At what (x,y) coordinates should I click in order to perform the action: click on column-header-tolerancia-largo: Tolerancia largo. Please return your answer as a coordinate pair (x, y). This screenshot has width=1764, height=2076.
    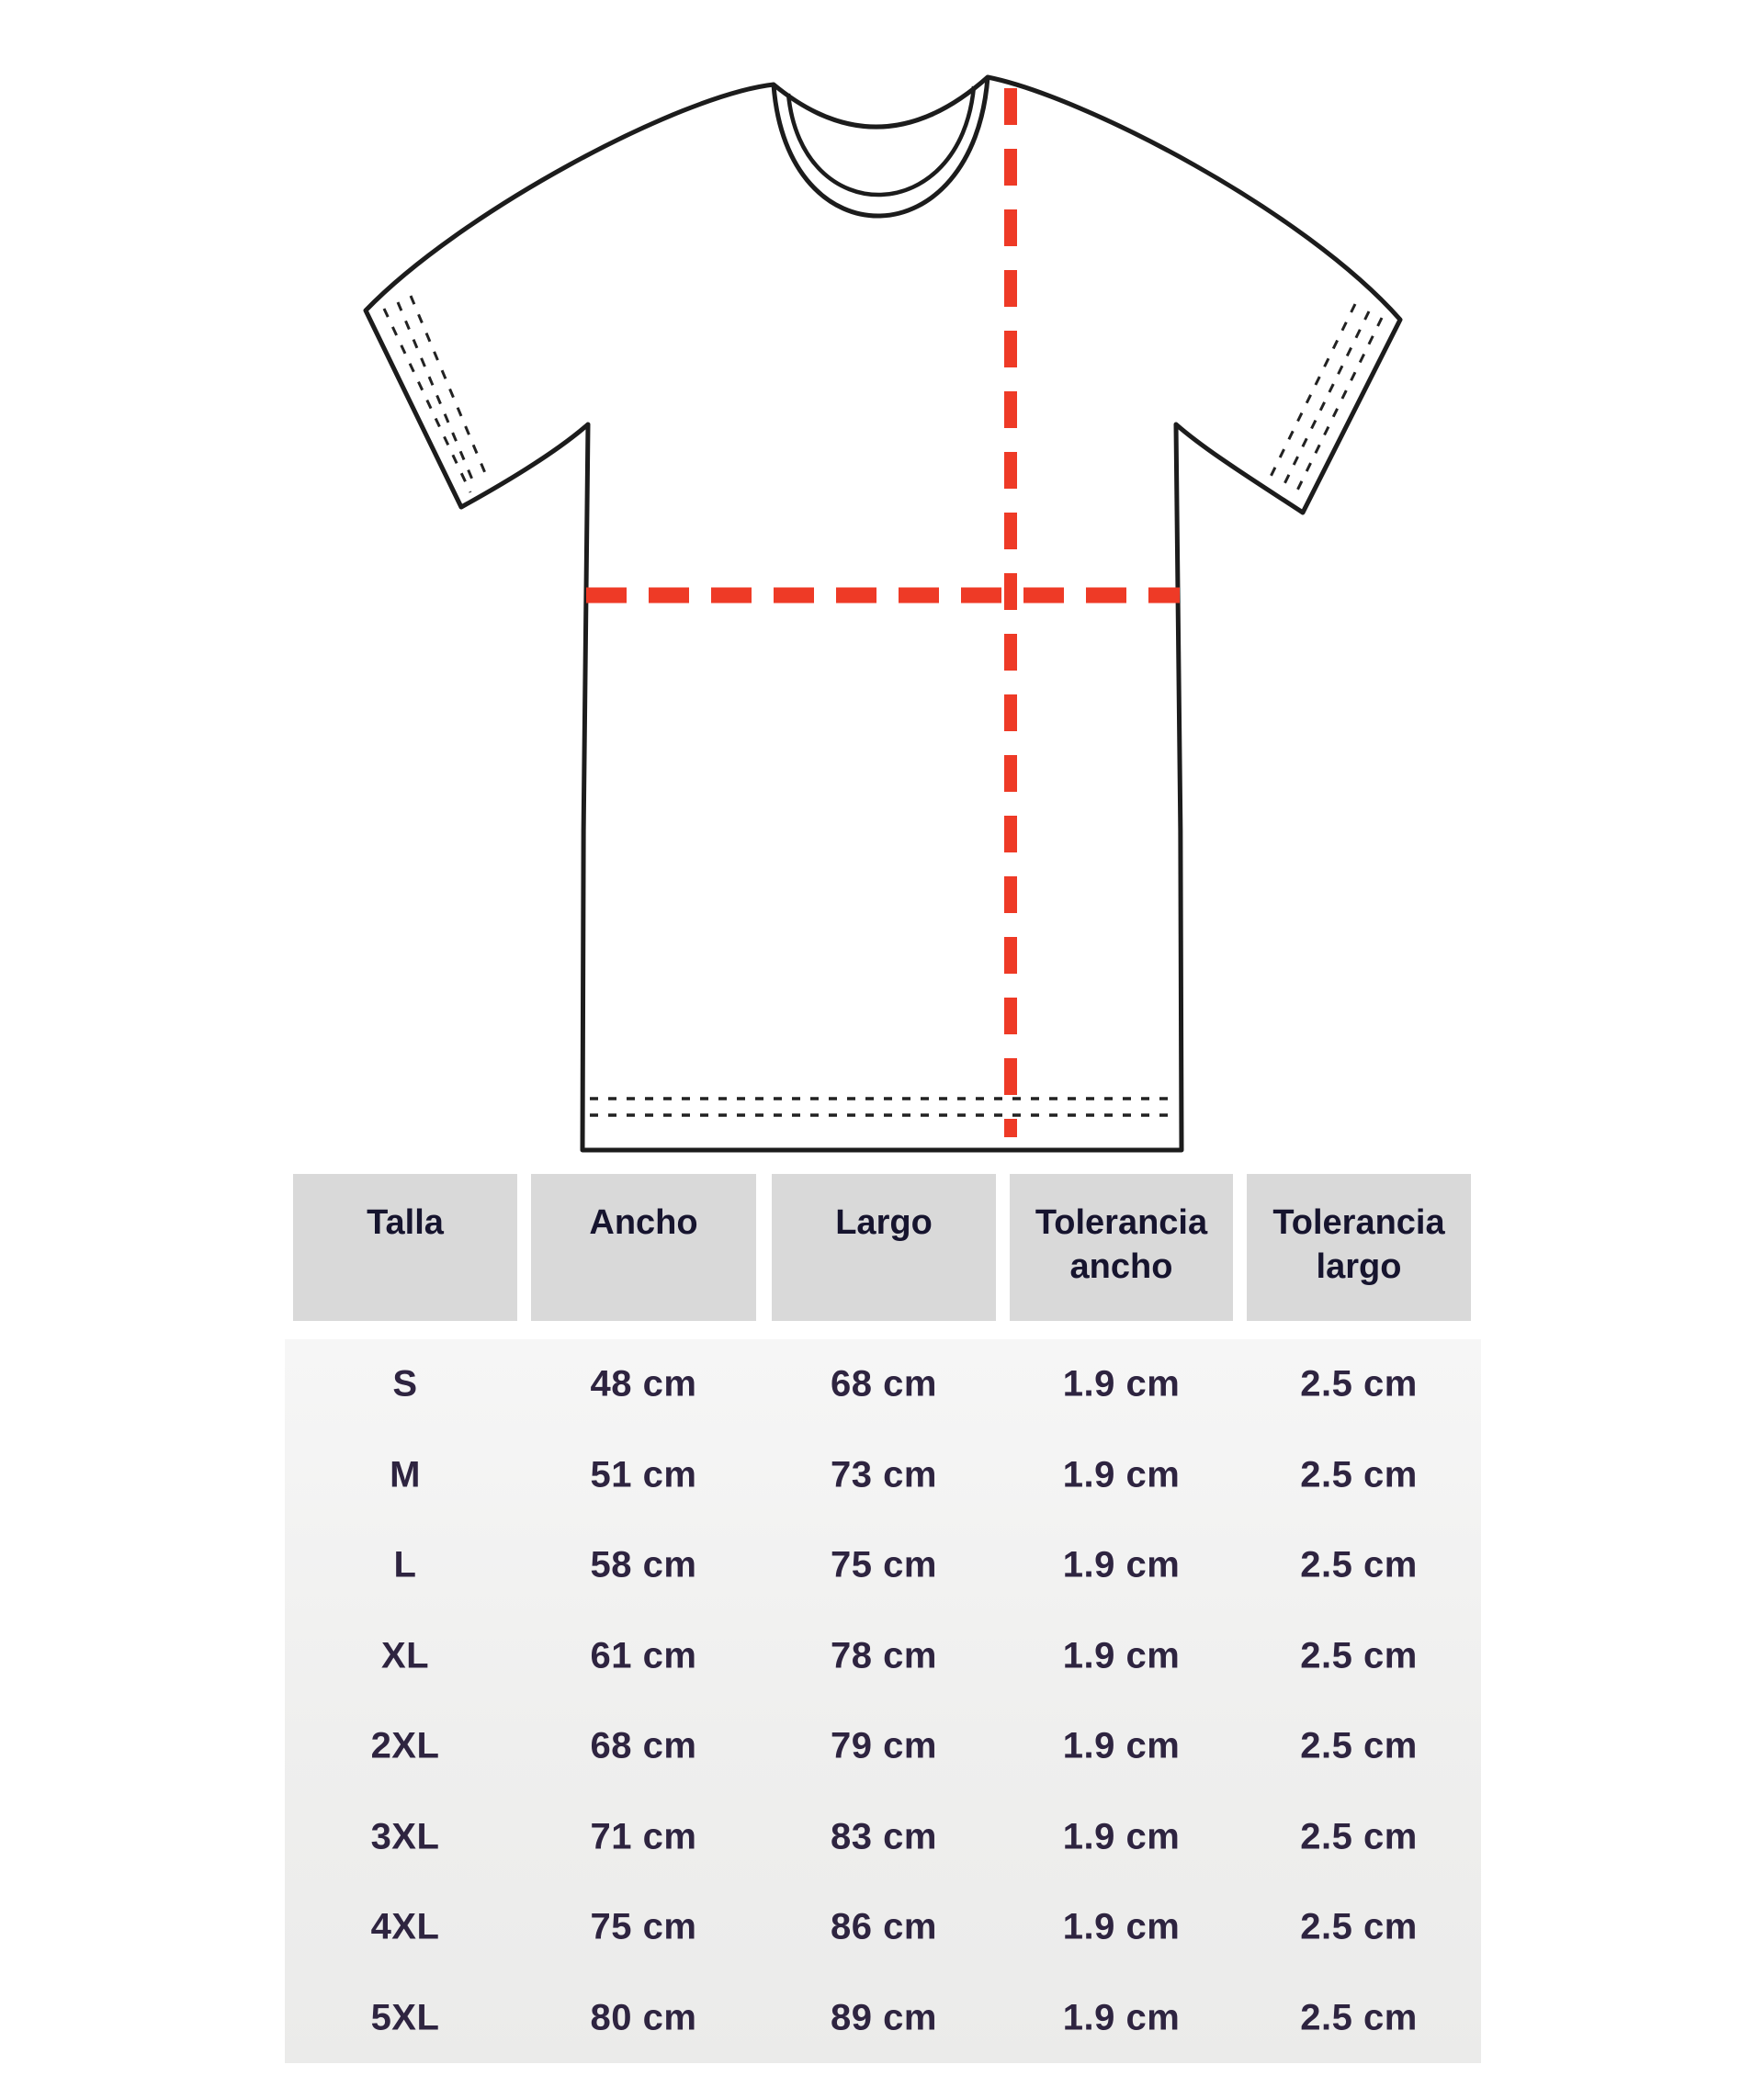
    Looking at the image, I should click on (1359, 1247).